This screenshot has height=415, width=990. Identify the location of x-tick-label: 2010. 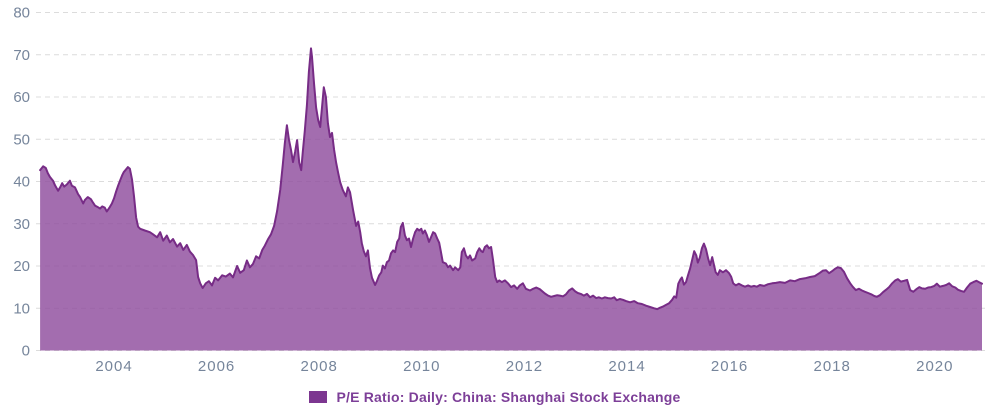
(421, 366).